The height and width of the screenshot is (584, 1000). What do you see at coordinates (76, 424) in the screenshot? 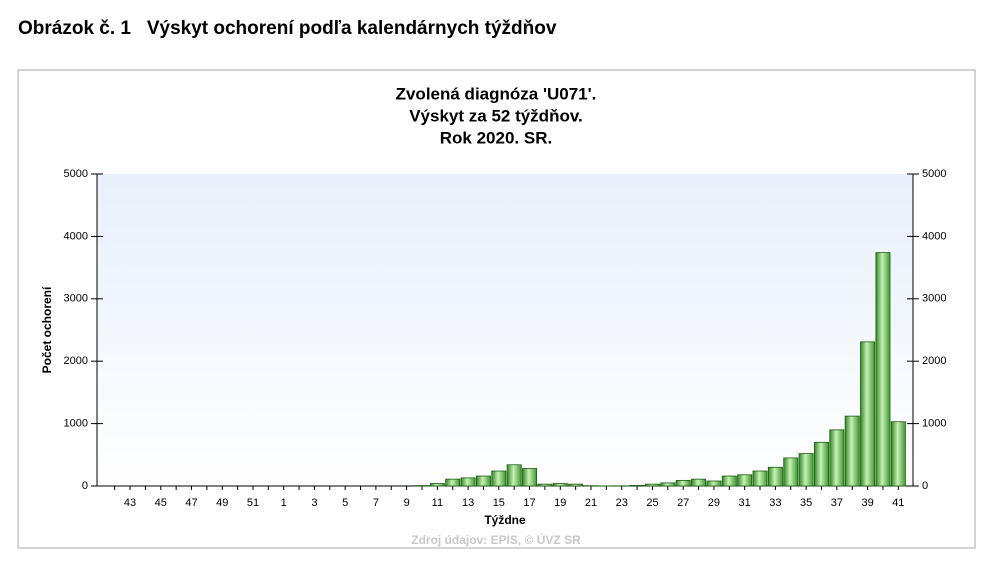
I see `y-tick-label: 1000` at bounding box center [76, 424].